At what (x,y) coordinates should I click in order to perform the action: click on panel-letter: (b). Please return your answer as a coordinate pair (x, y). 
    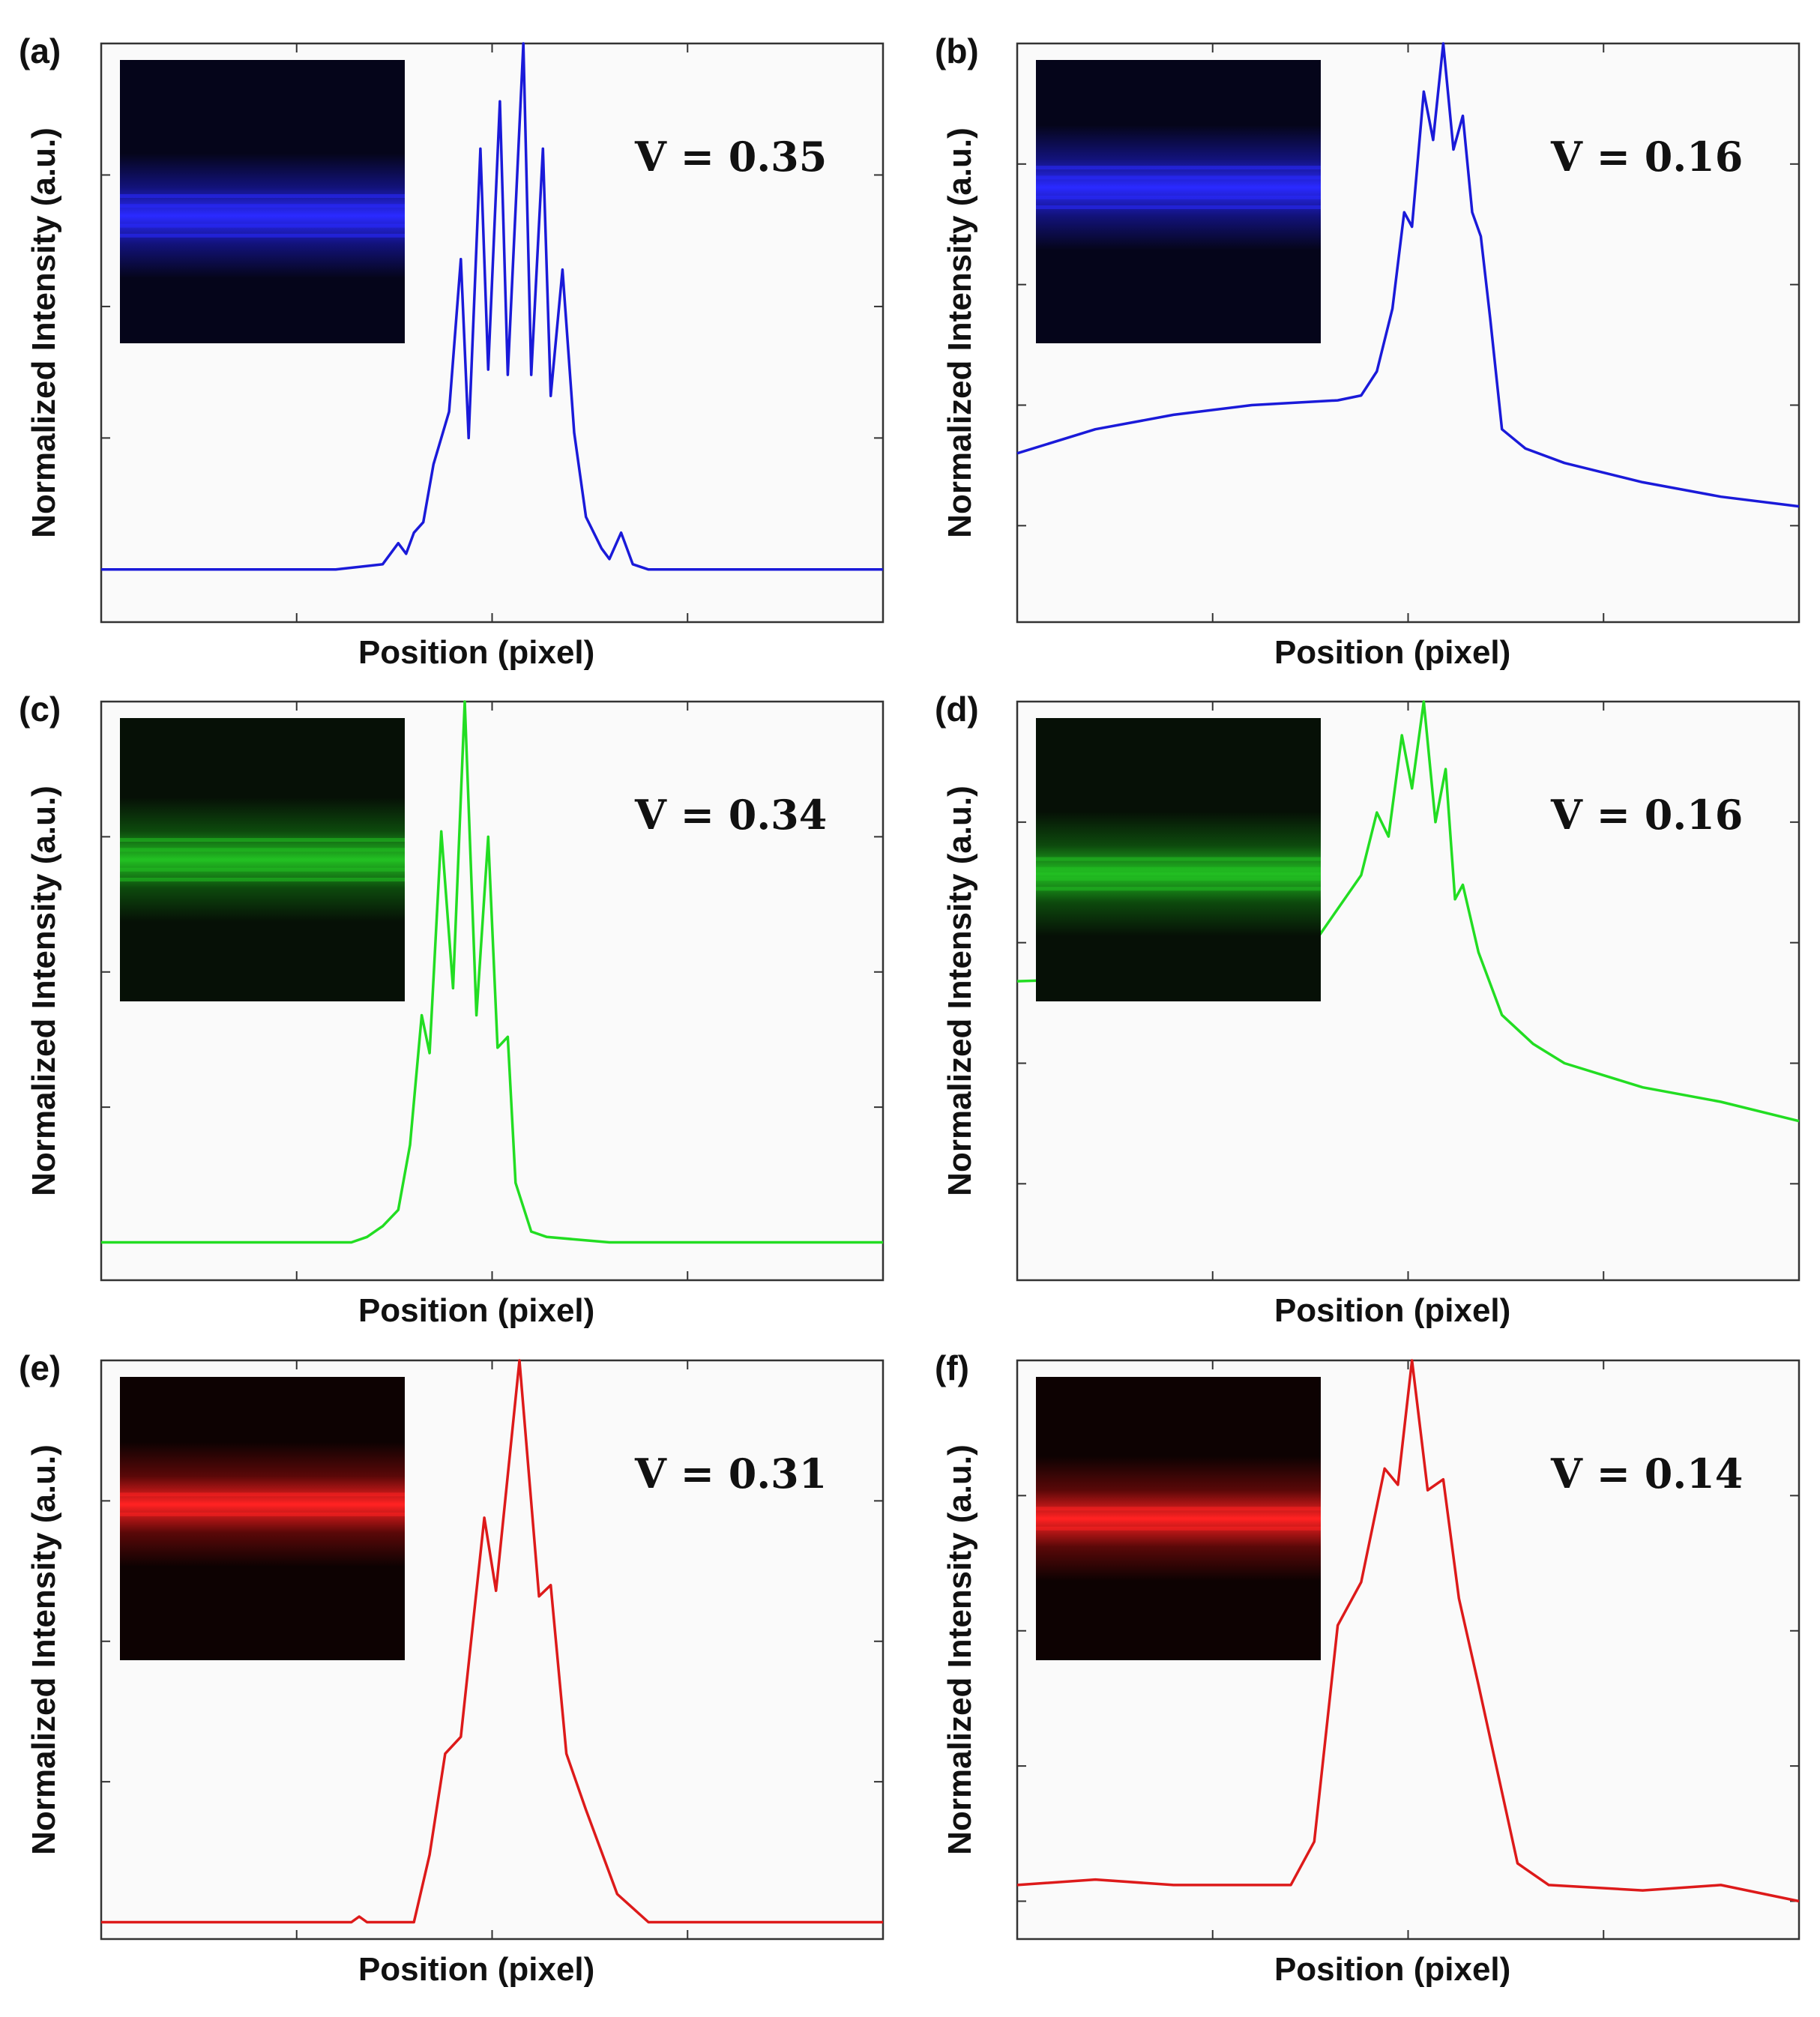
    Looking at the image, I should click on (957, 51).